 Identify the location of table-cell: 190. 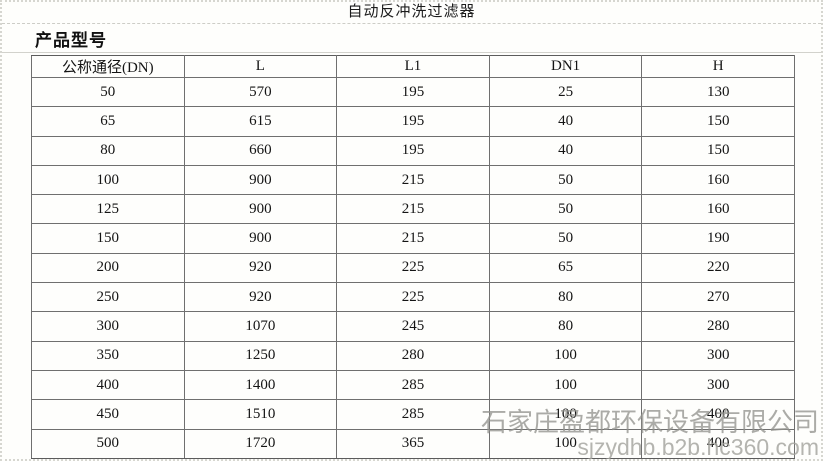
(718, 238).